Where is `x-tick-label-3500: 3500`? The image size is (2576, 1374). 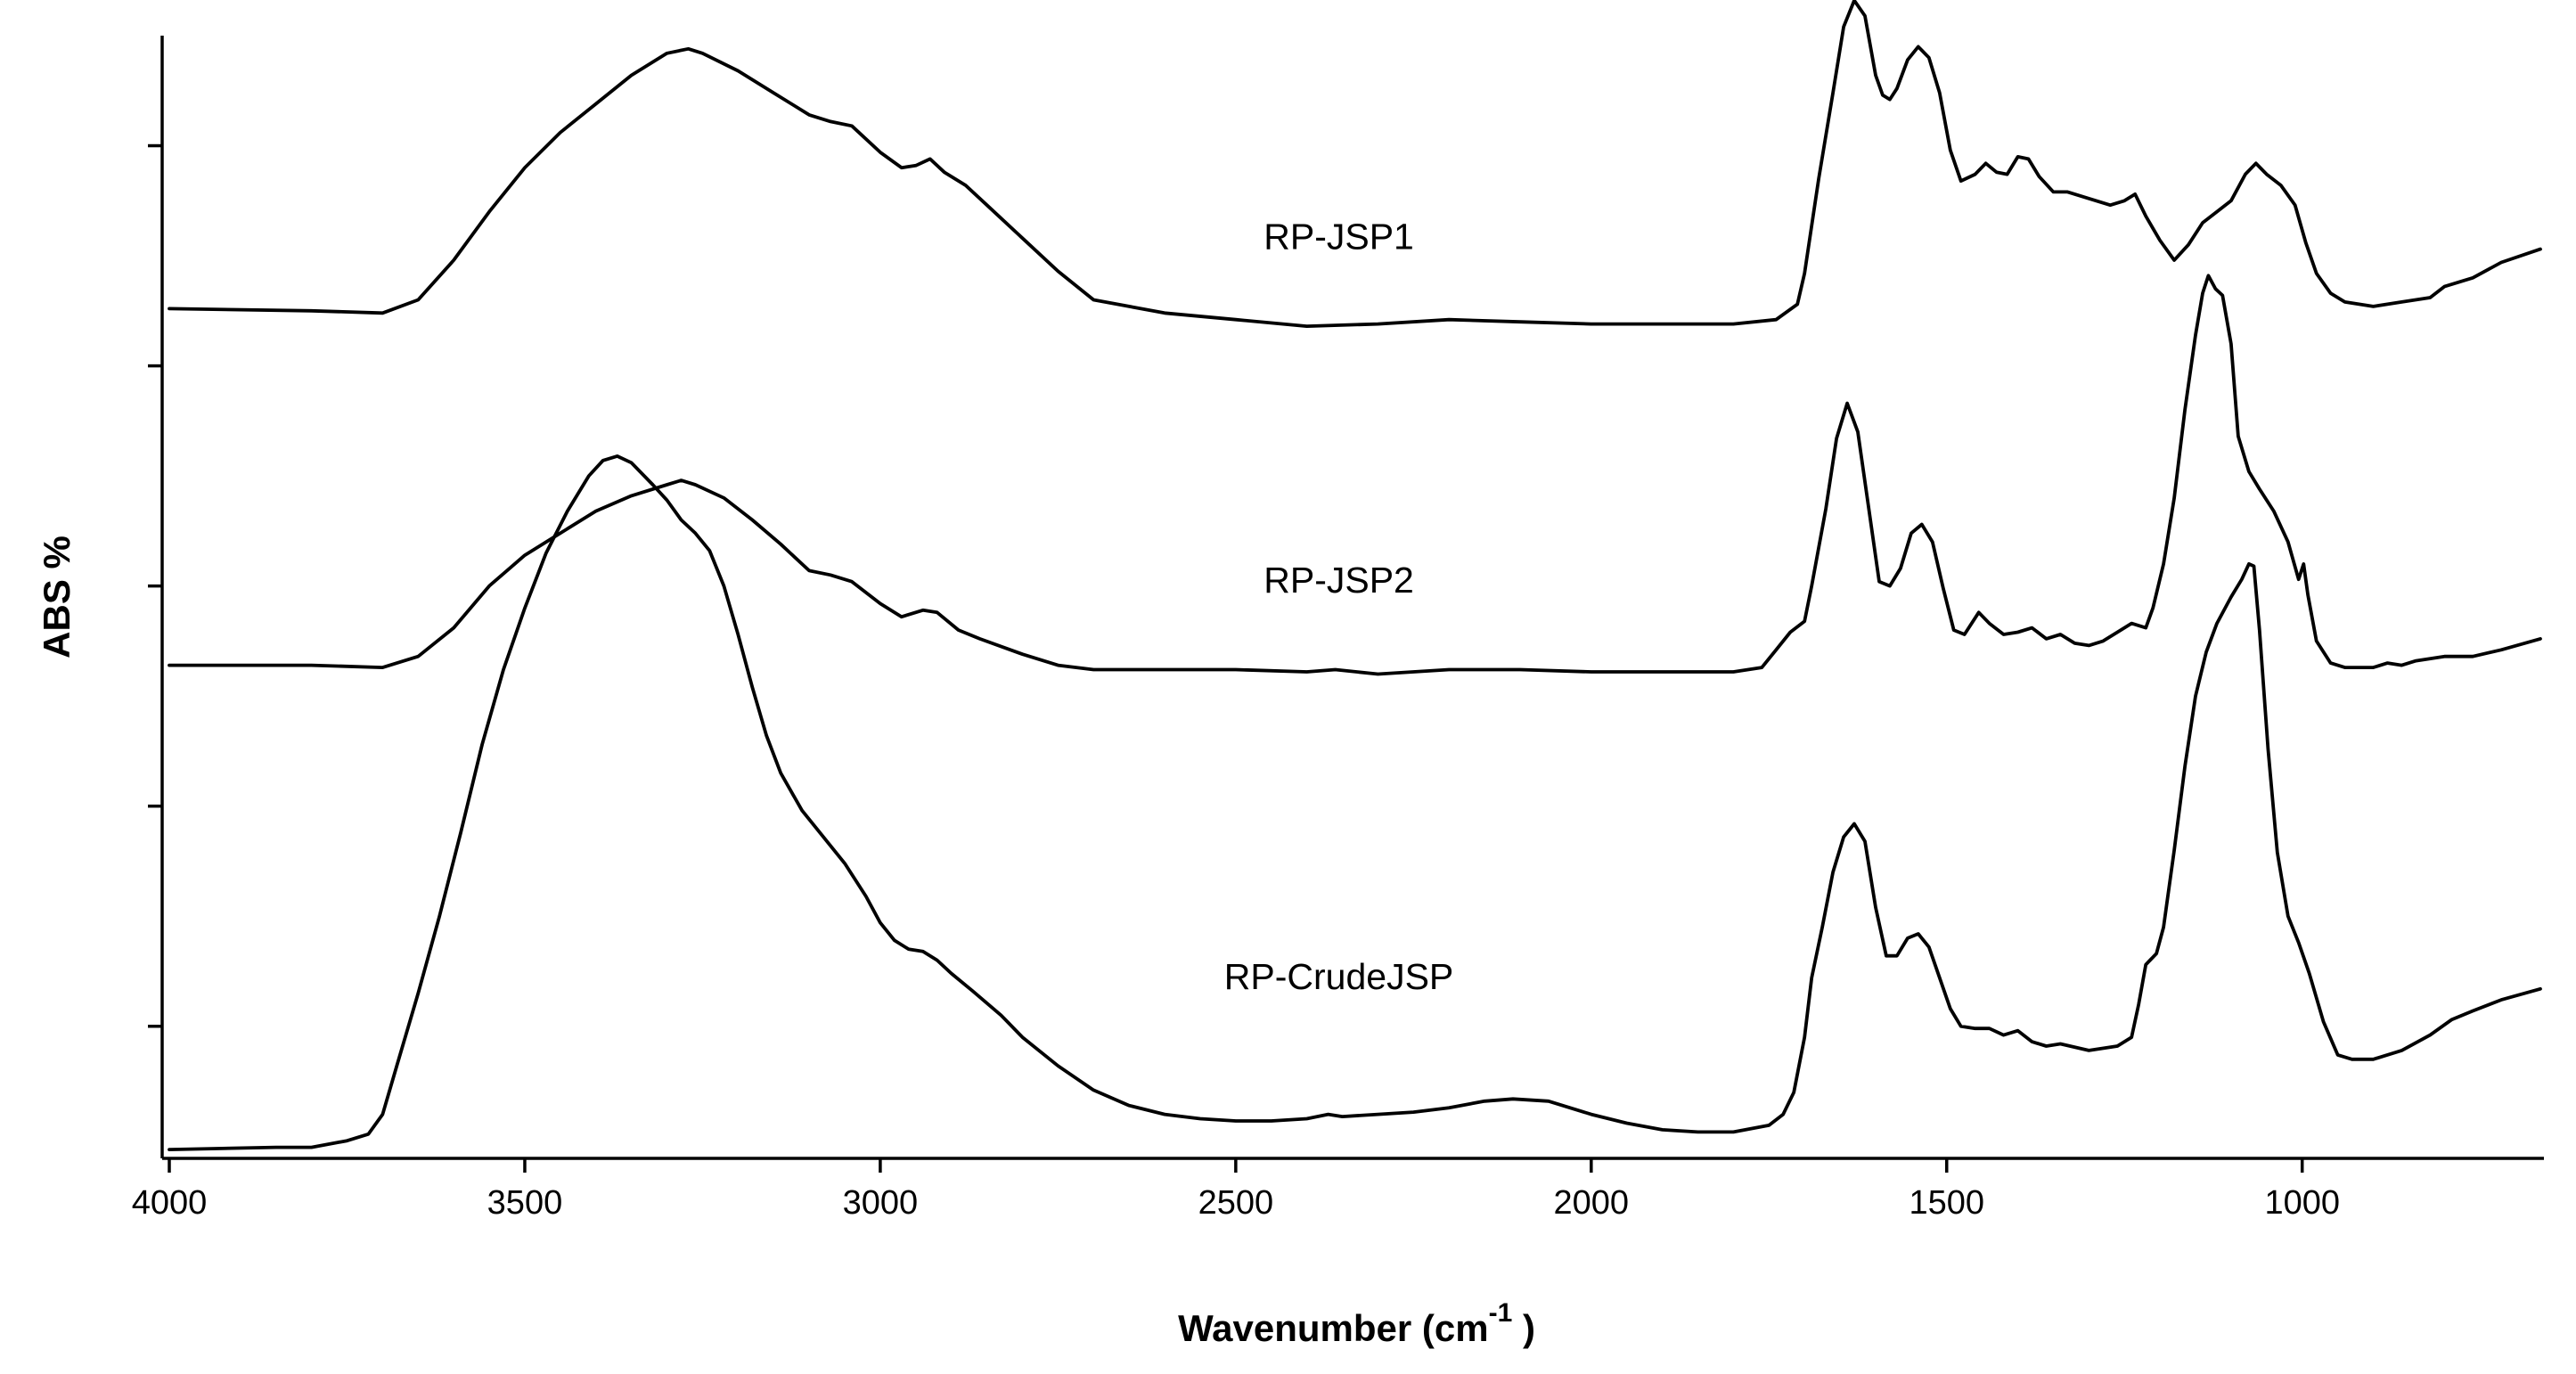
x-tick-label-3500: 3500 is located at coordinates (525, 1203).